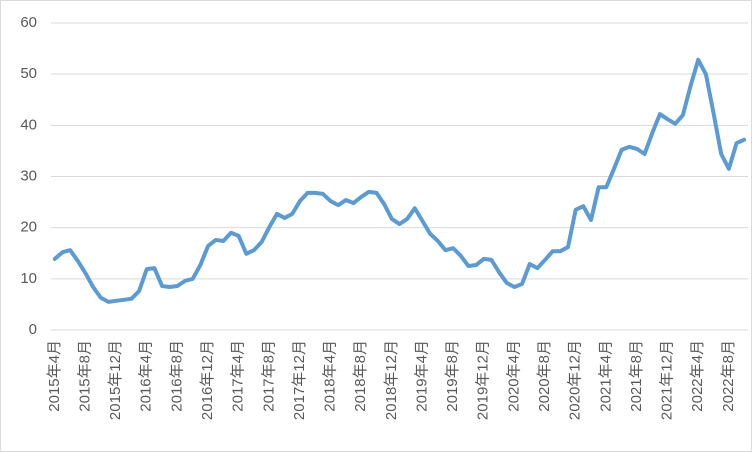 The width and height of the screenshot is (752, 452). Describe the element at coordinates (54, 376) in the screenshot. I see `x-tick-label: 2015年4月` at that location.